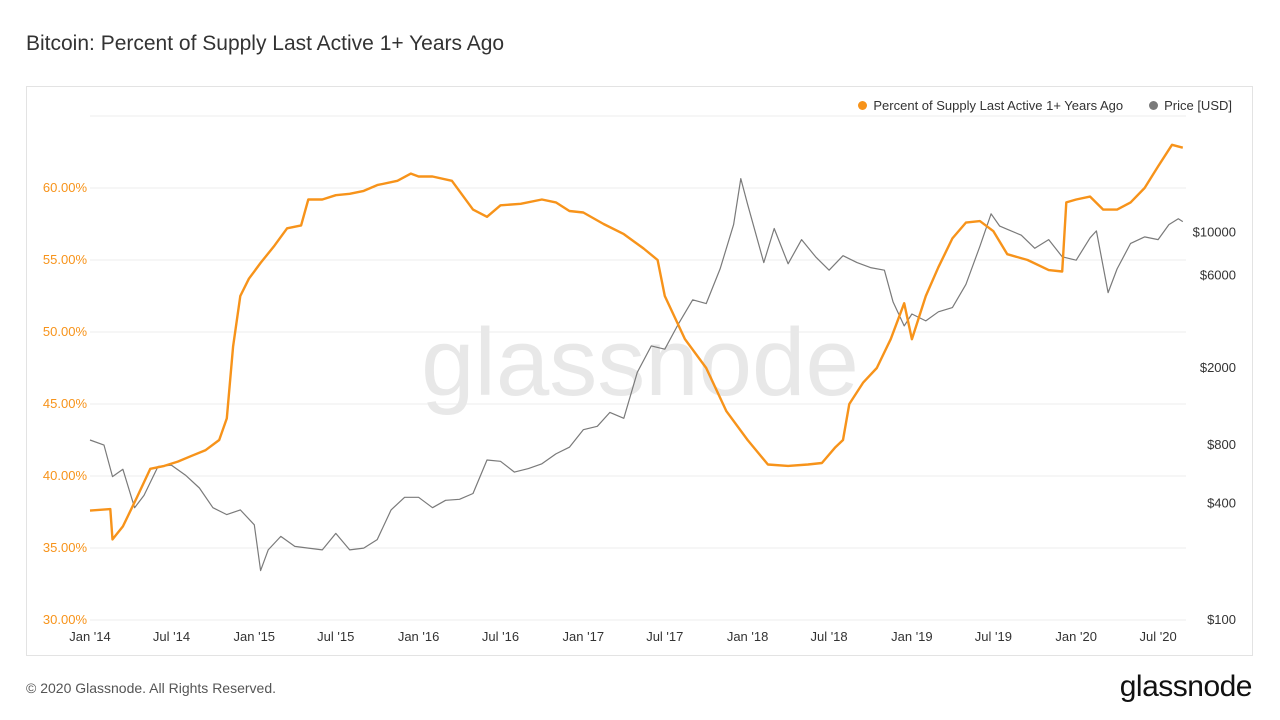 Image resolution: width=1280 pixels, height=720 pixels. What do you see at coordinates (171, 636) in the screenshot?
I see `x-tick-label: Jul '14` at bounding box center [171, 636].